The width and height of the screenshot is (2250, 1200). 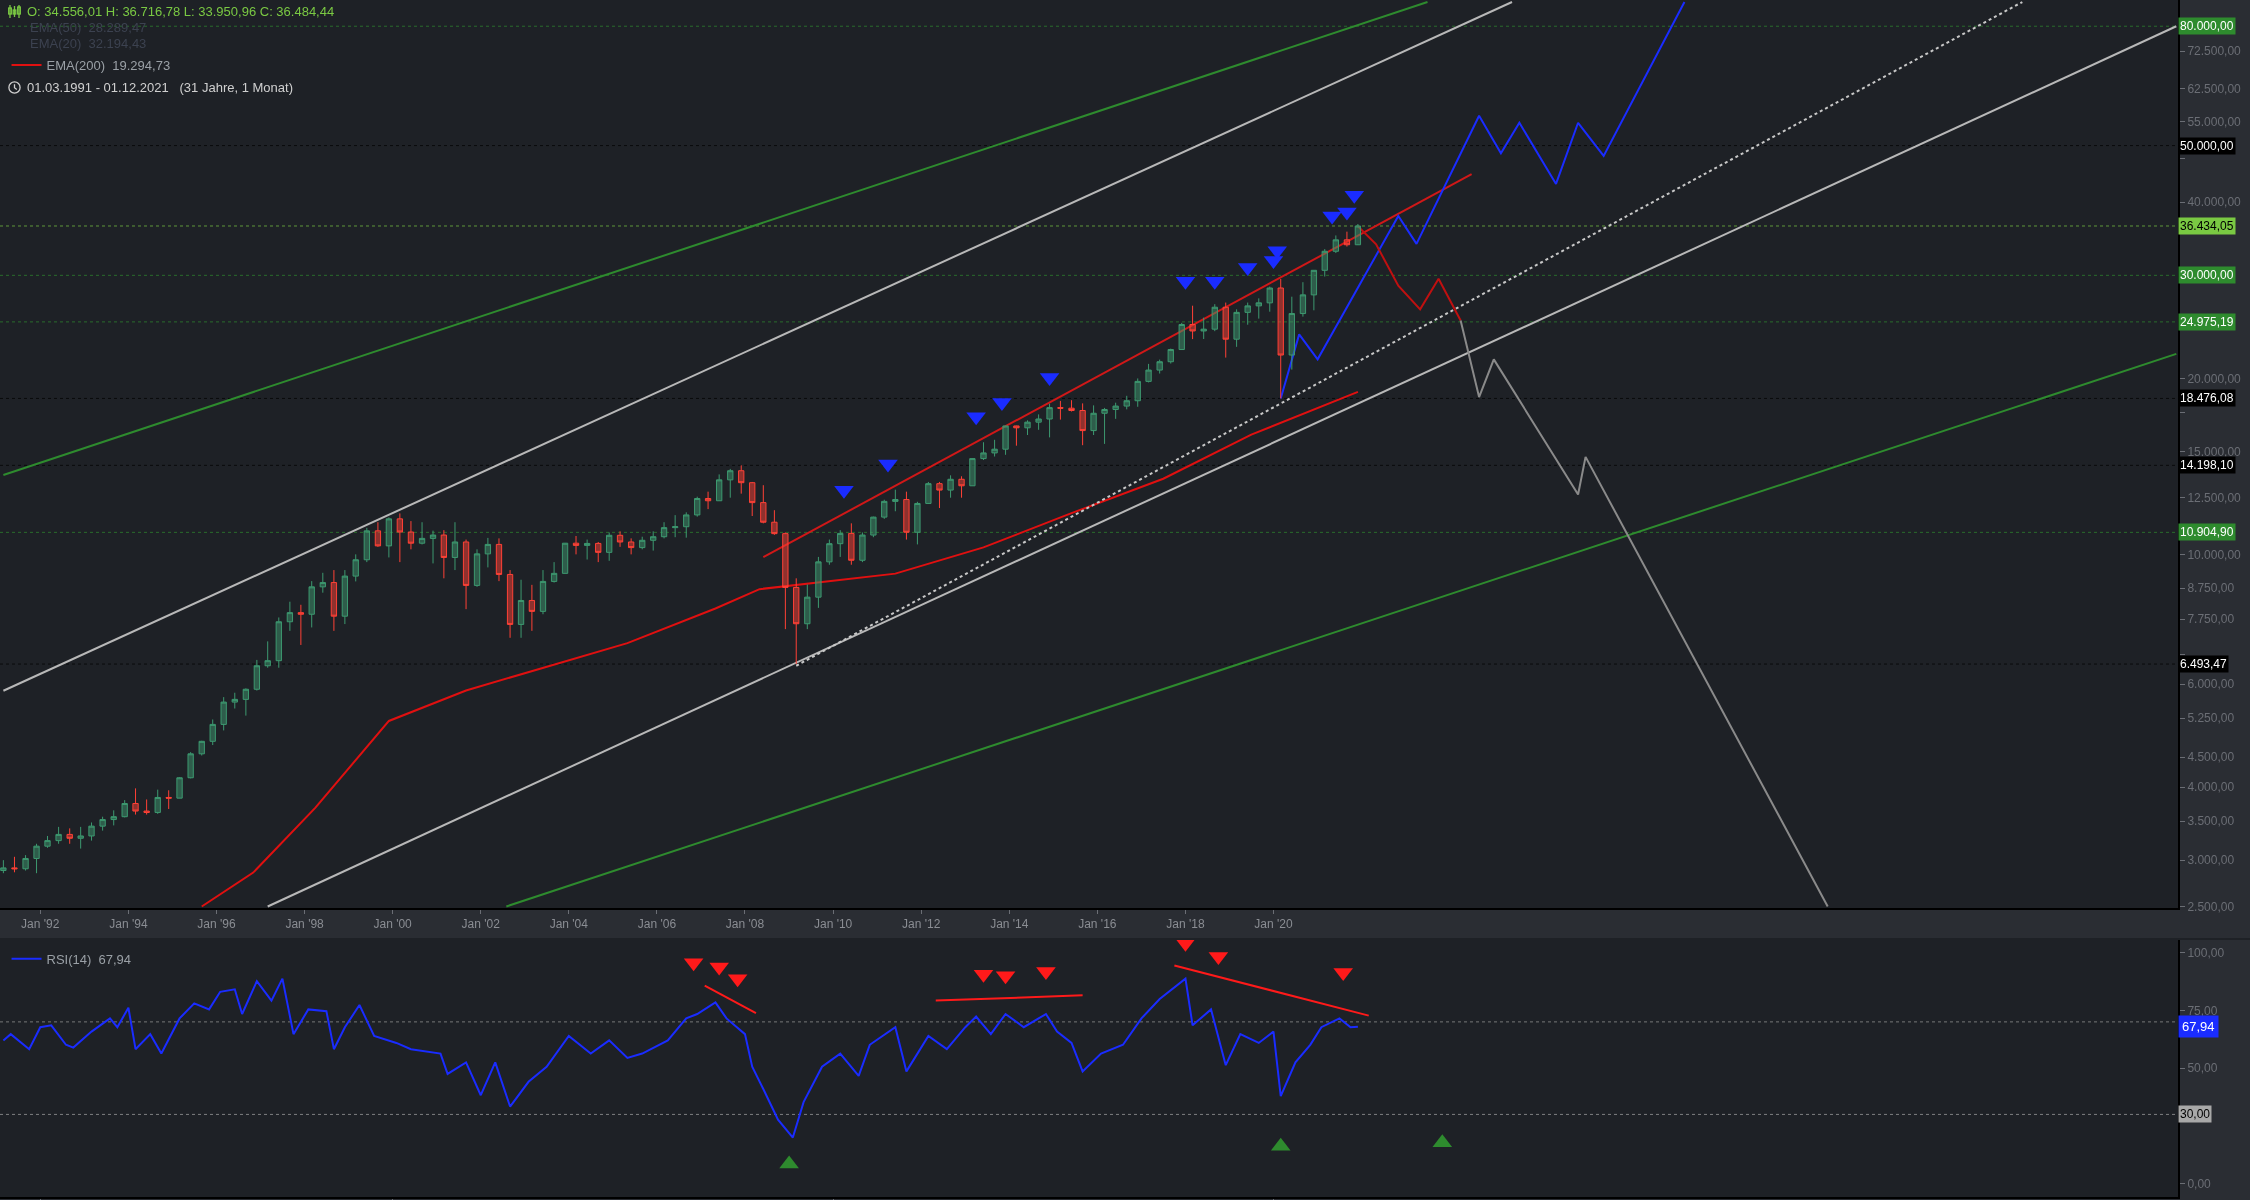 I want to click on y-tick-label: 4.000,00, so click(x=2211, y=787).